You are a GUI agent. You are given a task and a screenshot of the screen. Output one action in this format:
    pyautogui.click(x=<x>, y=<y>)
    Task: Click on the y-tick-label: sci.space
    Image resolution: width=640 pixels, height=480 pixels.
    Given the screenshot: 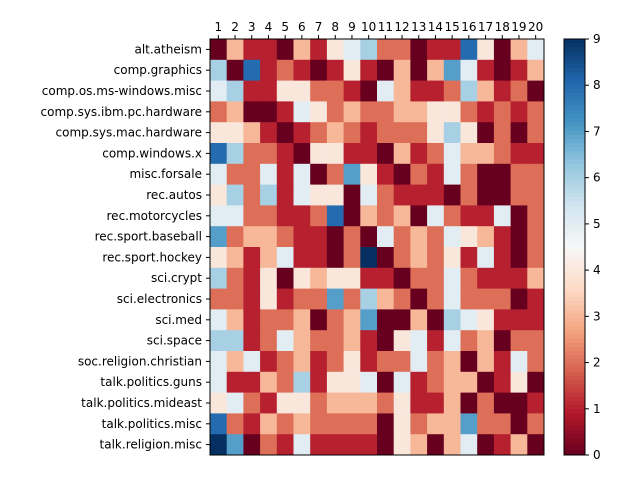 What is the action you would take?
    pyautogui.click(x=174, y=341)
    